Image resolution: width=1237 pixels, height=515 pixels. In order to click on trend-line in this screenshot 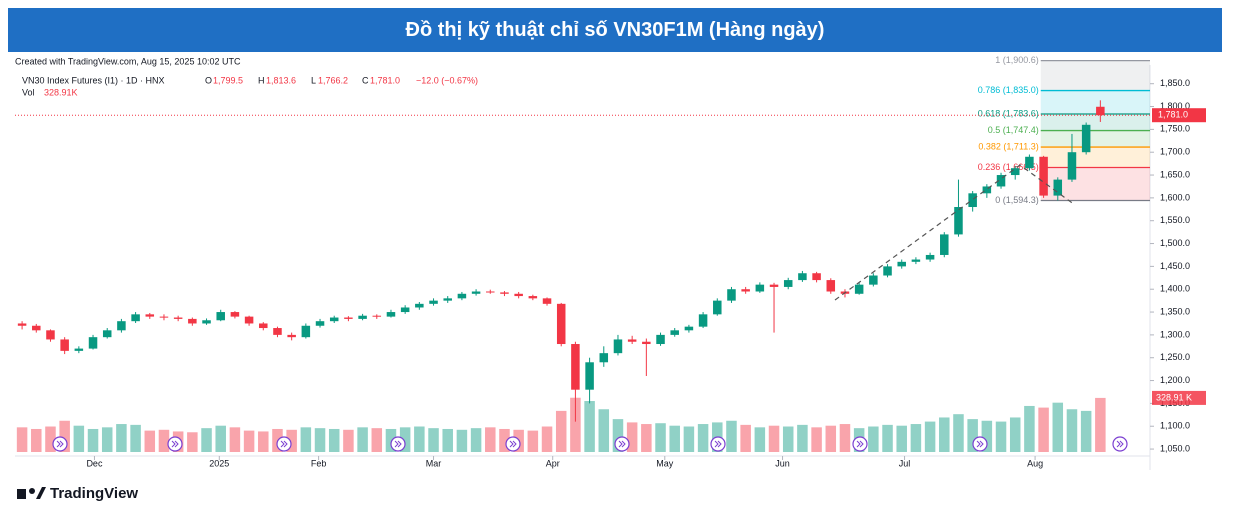, I will do `click(955, 232)`.